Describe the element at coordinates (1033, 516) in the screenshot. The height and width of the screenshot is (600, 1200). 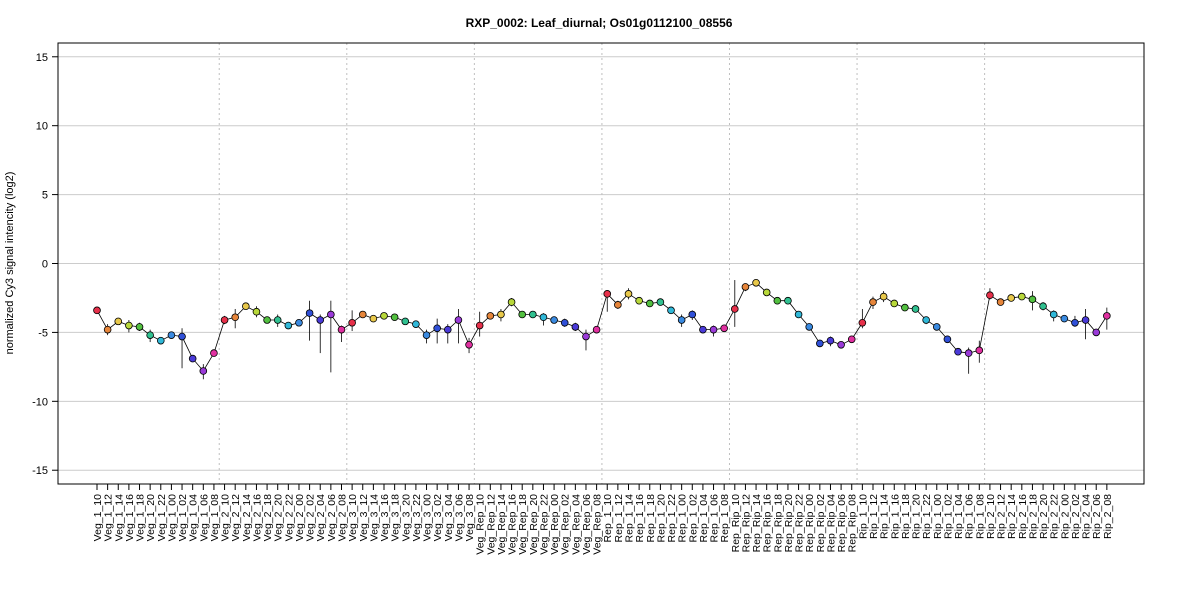
I see `x-tick-label: Rip_2_18` at that location.